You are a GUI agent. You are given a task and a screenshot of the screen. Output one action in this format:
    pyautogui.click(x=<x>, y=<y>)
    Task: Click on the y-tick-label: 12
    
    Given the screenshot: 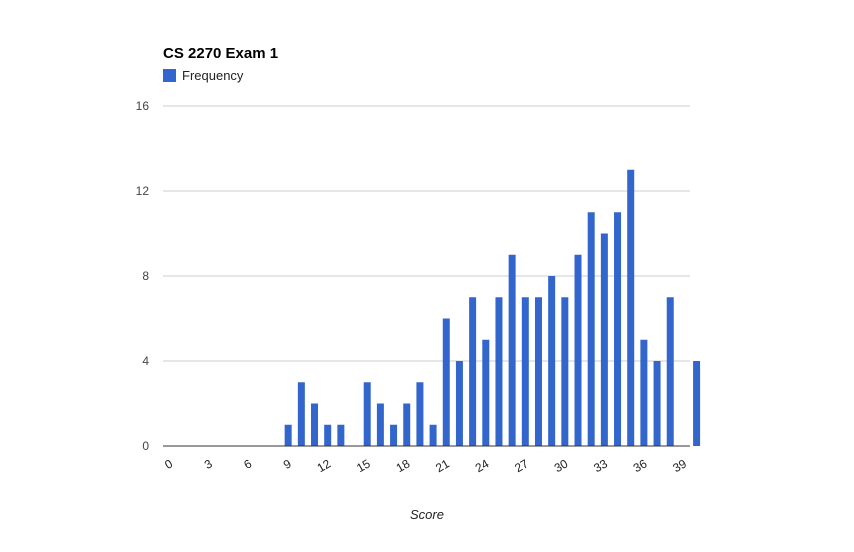 What is the action you would take?
    pyautogui.click(x=143, y=191)
    